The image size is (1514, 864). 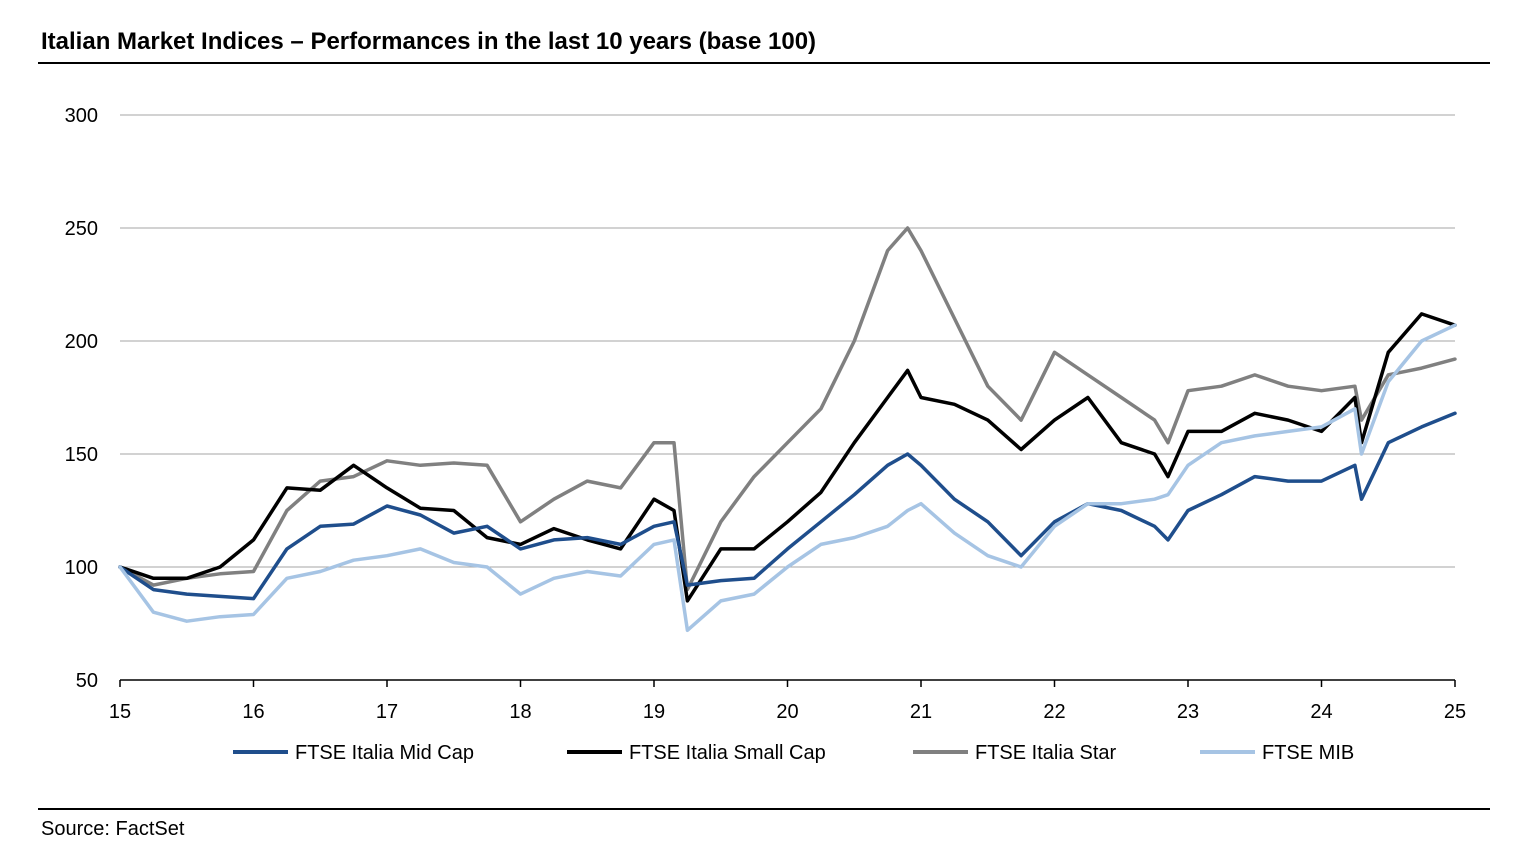 What do you see at coordinates (1321, 712) in the screenshot?
I see `x-tick-label: 24` at bounding box center [1321, 712].